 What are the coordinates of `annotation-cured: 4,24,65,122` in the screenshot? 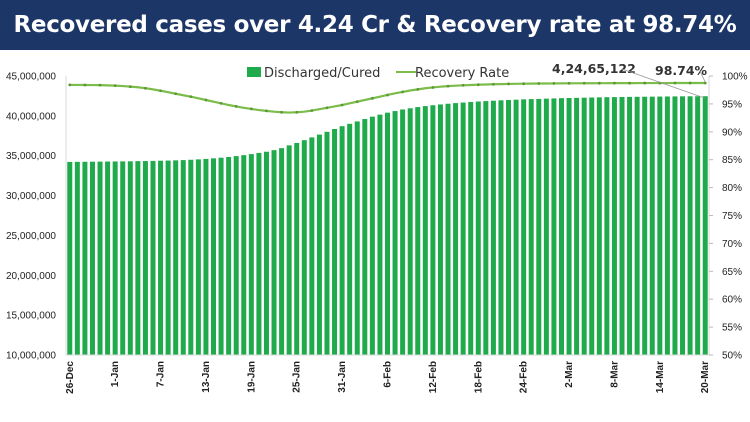 It's located at (594, 68).